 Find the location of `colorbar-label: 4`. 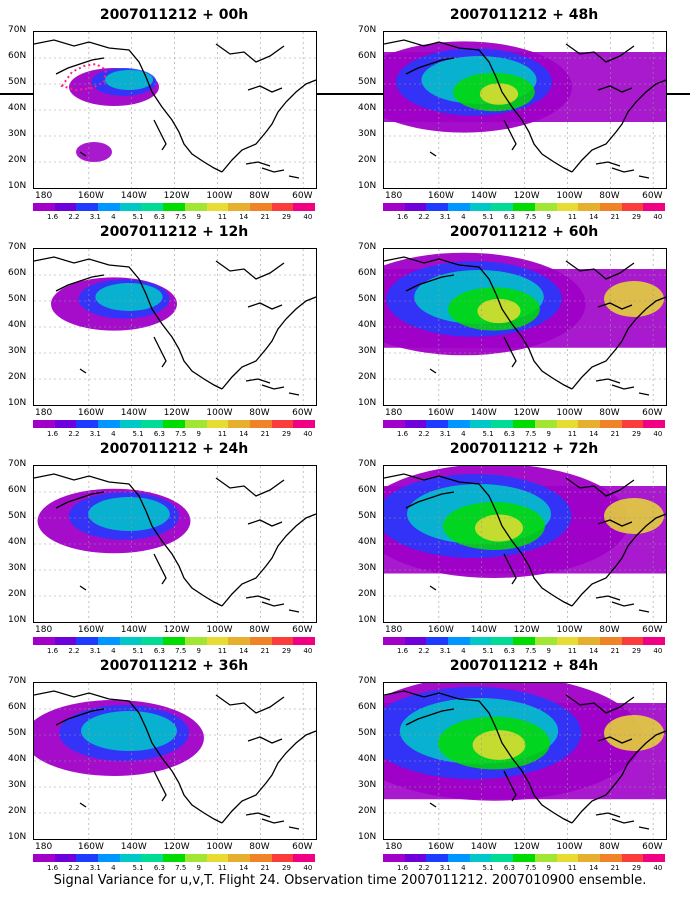

colorbar-label: 4 is located at coordinates (113, 868).